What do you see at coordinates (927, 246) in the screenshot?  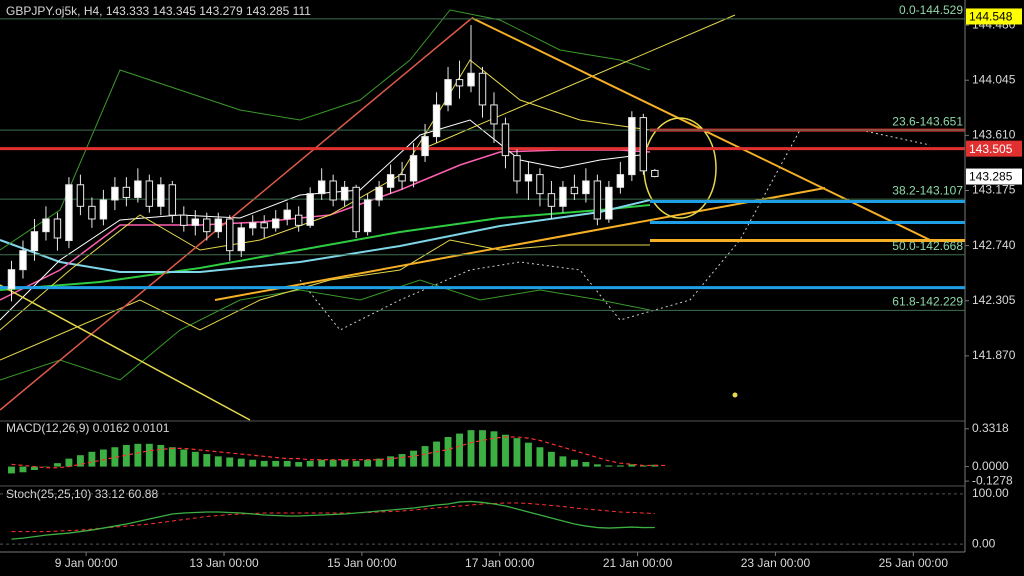 I see `fib-label: 50.0-142.668` at bounding box center [927, 246].